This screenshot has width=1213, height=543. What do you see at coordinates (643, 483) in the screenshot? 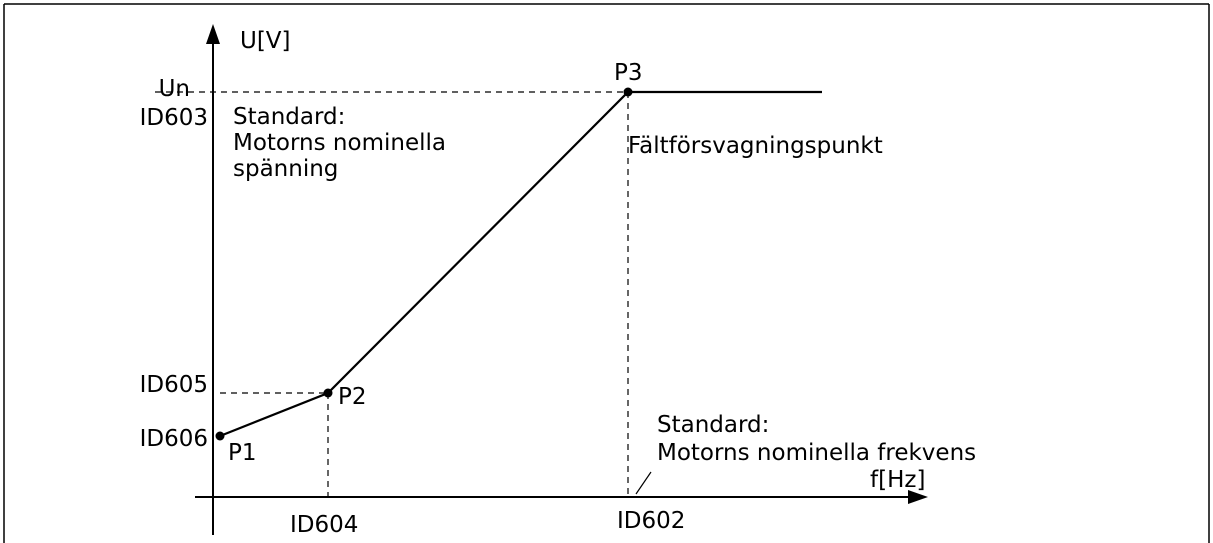
I see `leader` at bounding box center [643, 483].